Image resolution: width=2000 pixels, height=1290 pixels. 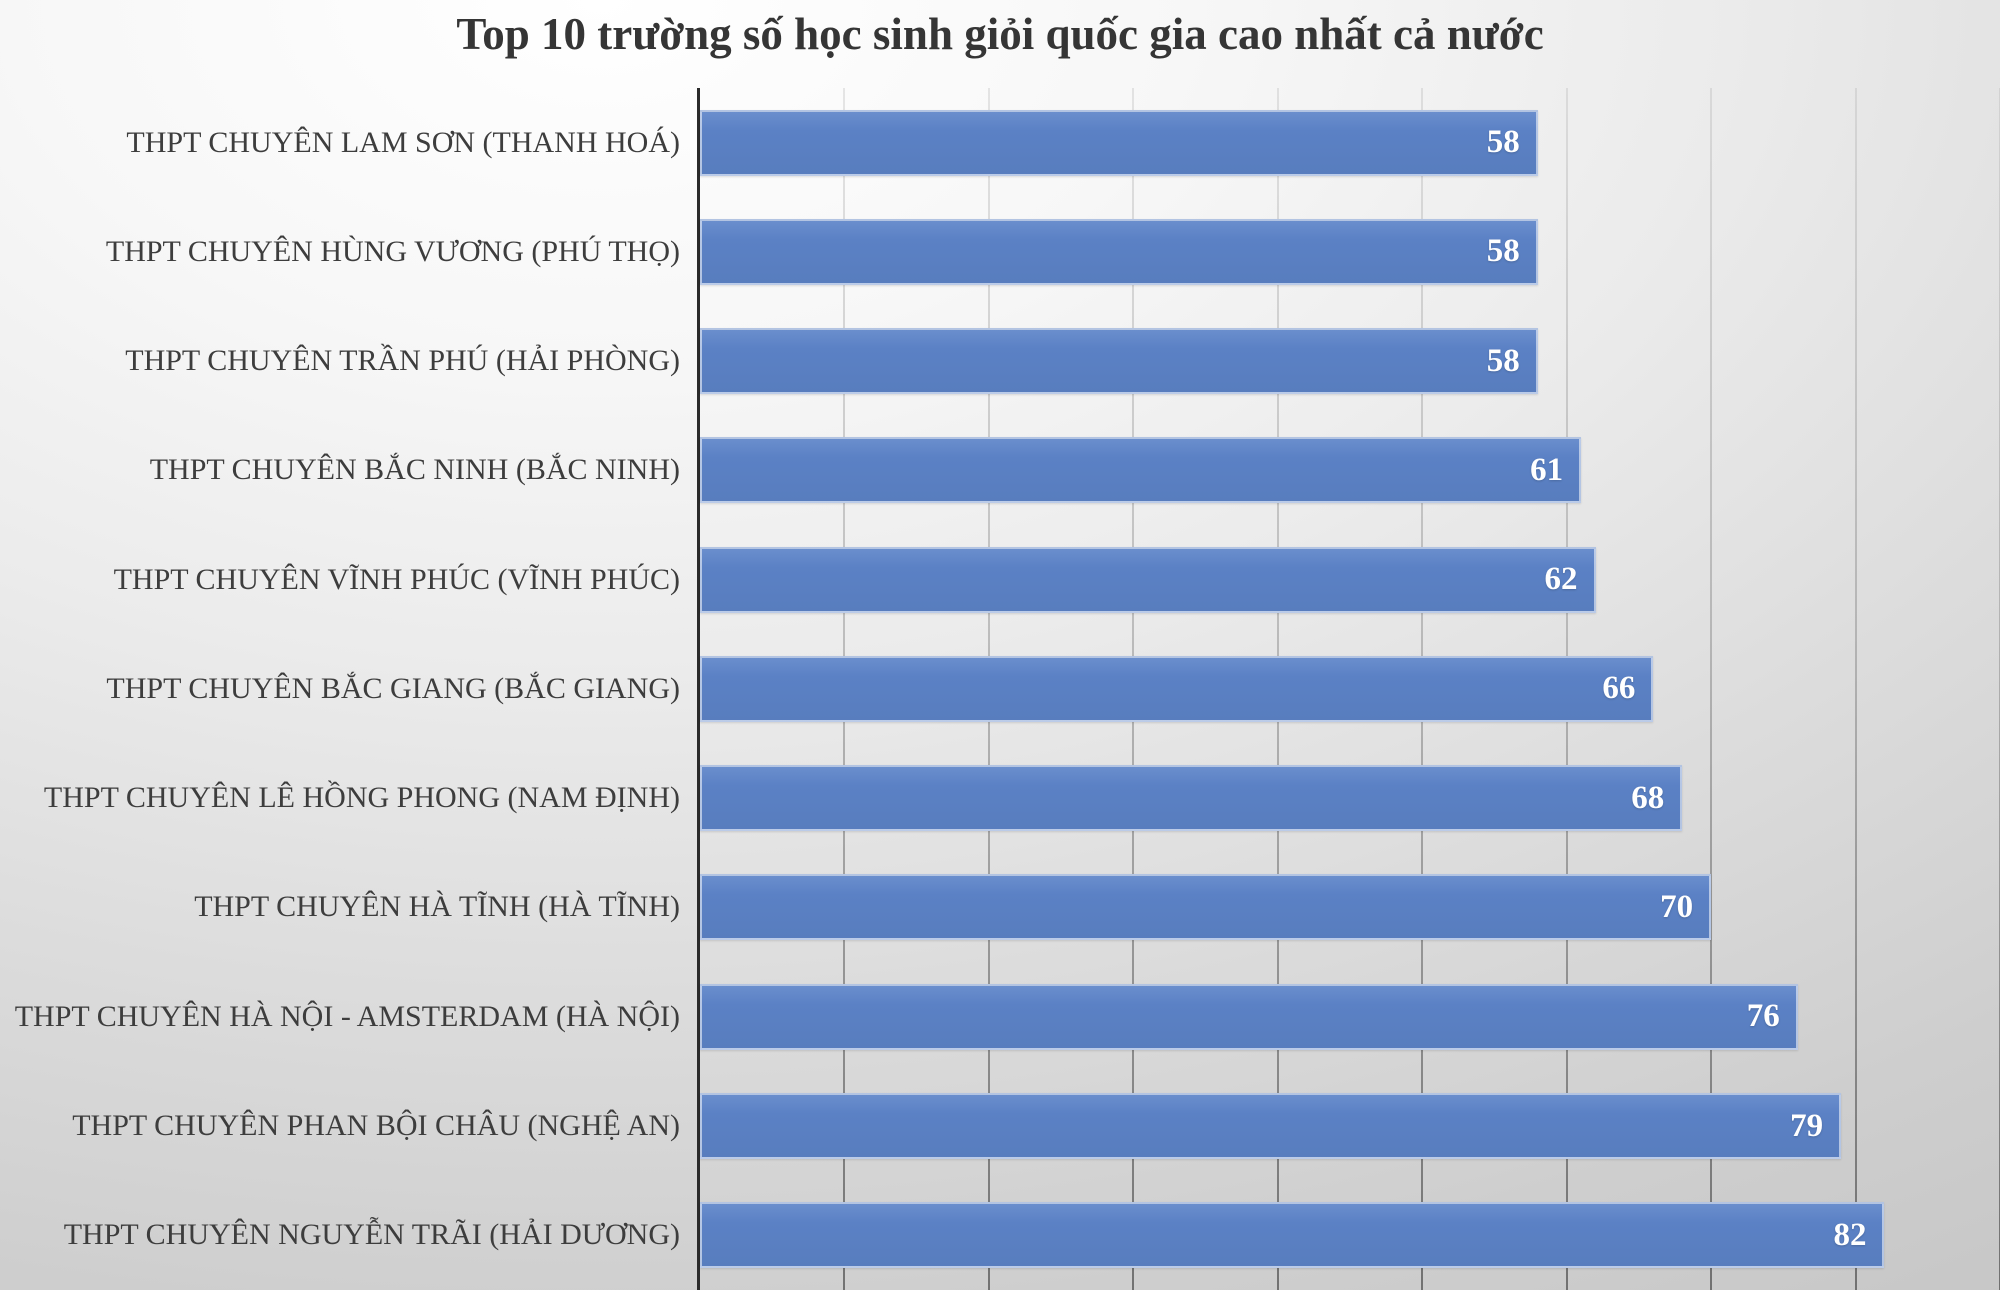 What do you see at coordinates (1547, 469) in the screenshot?
I see `bar-value-label: 61` at bounding box center [1547, 469].